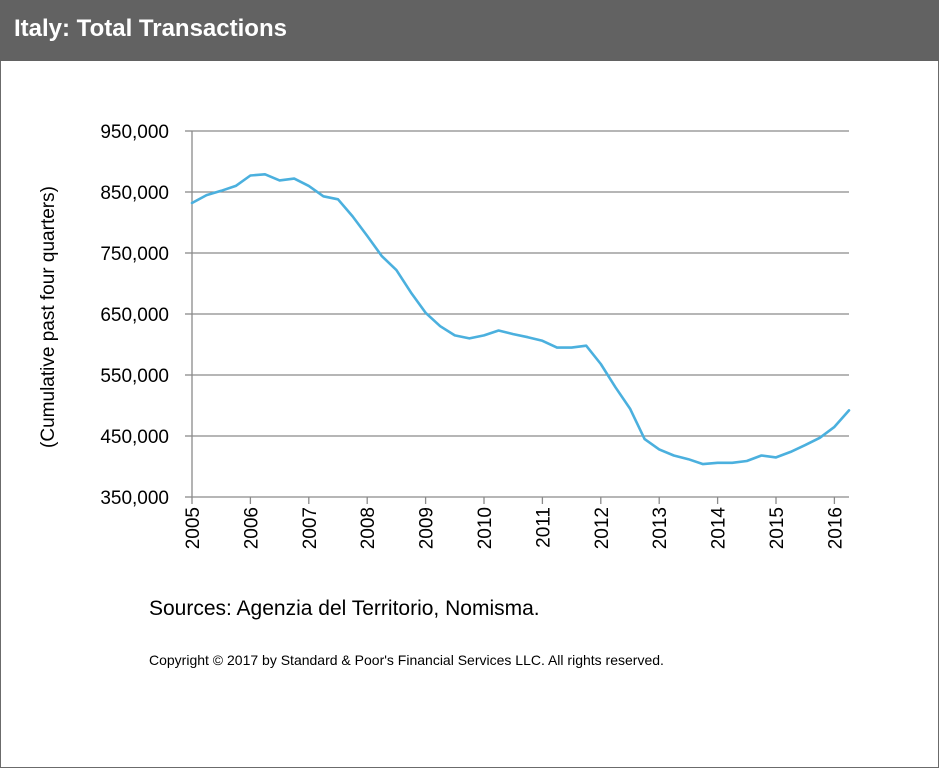 This screenshot has width=939, height=768. I want to click on x-tick-label: 2006, so click(251, 528).